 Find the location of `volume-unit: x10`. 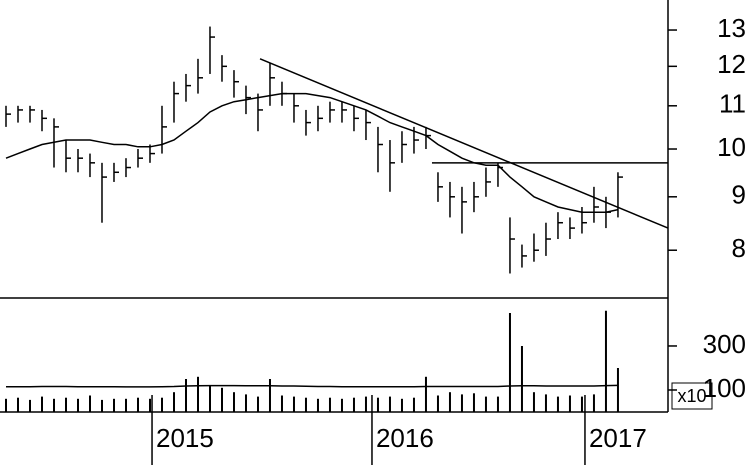

volume-unit: x10 is located at coordinates (691, 396).